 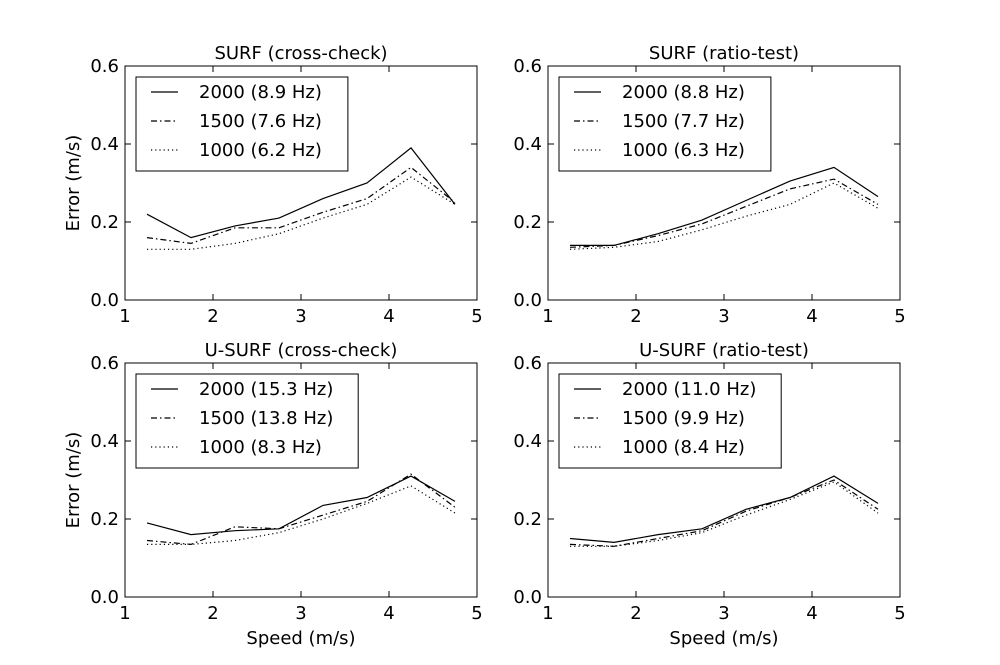 What do you see at coordinates (683, 418) in the screenshot?
I see `legend-label: 1500 (9.9 Hz)` at bounding box center [683, 418].